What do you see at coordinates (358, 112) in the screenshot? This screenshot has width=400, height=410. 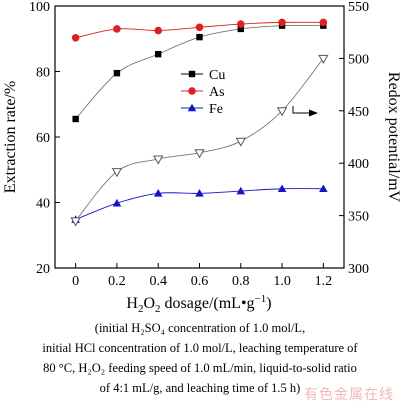 I see `y-tick-label-right: 450` at bounding box center [358, 112].